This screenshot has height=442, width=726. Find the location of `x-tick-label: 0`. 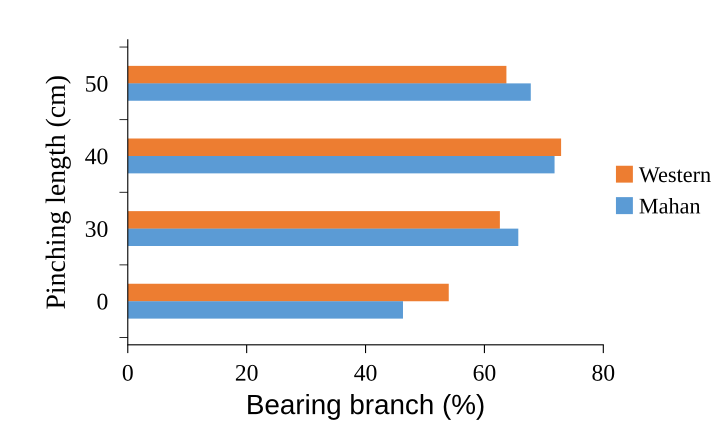

x-tick-label: 0 is located at coordinates (127, 372).